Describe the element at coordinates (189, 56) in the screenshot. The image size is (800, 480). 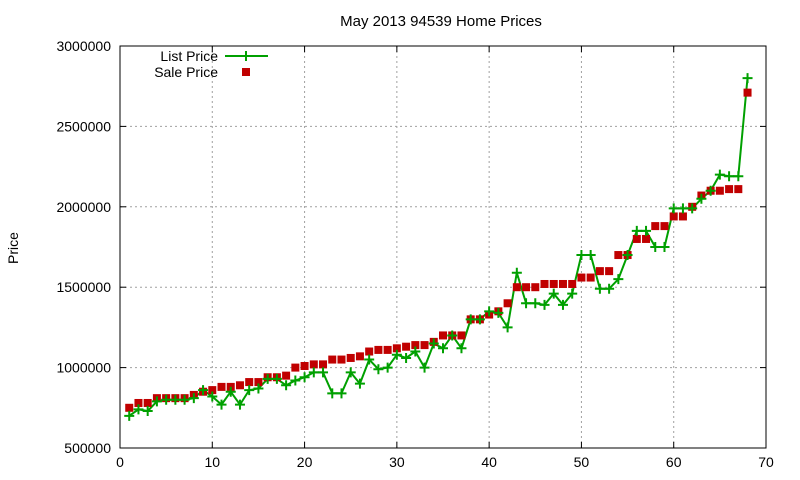
I see `legend-label-list-price: List Price` at that location.